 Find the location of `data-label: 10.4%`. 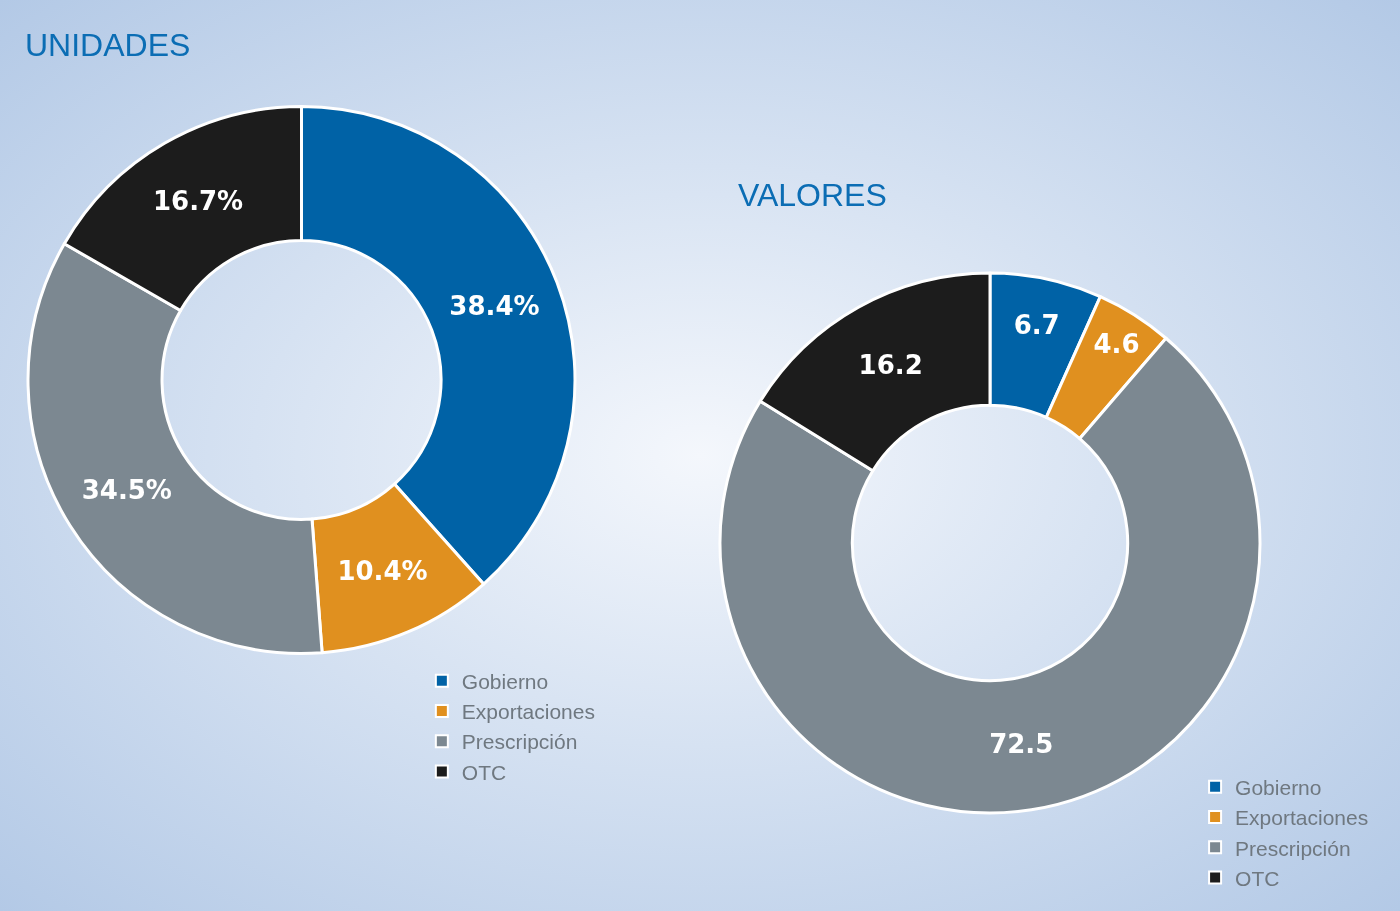

data-label: 10.4% is located at coordinates (382, 570).